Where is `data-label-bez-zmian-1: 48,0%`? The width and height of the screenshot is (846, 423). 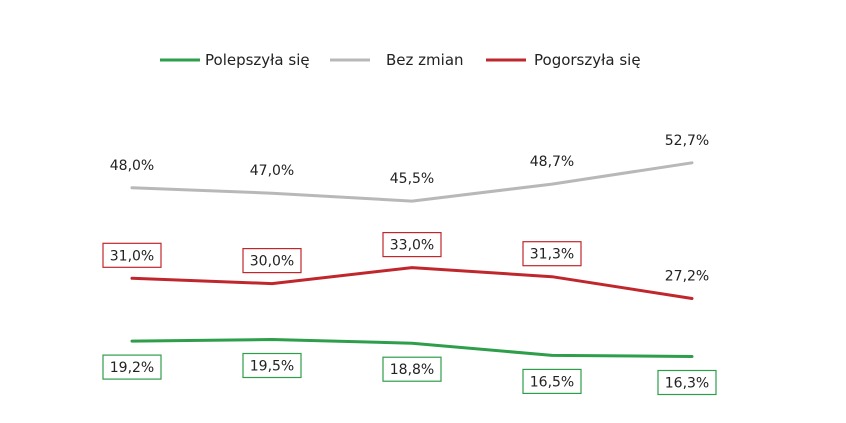
data-label-bez-zmian-1: 48,0% is located at coordinates (132, 166).